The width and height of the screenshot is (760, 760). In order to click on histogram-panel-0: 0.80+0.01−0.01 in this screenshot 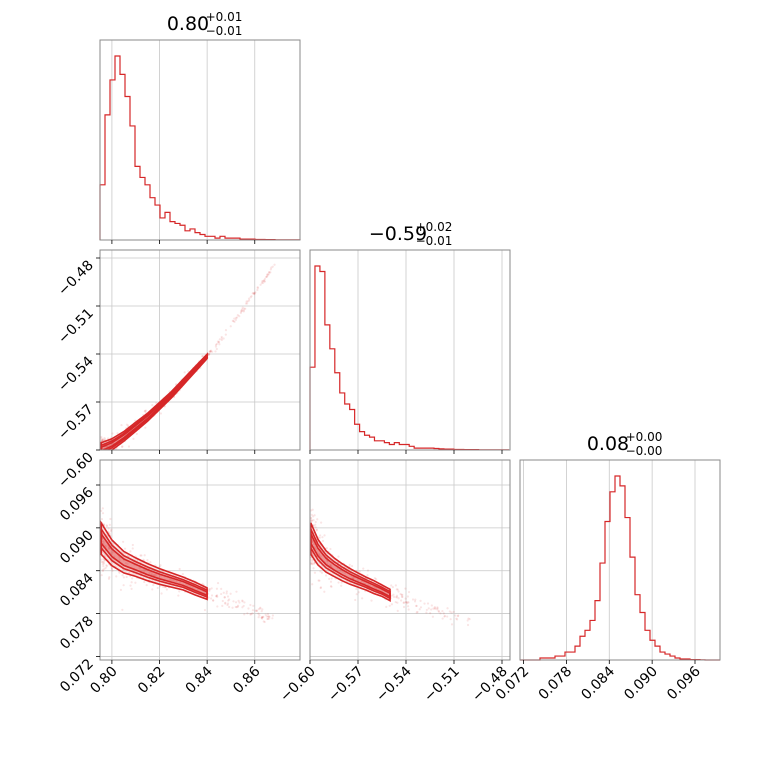, I will do `click(200, 127)`.